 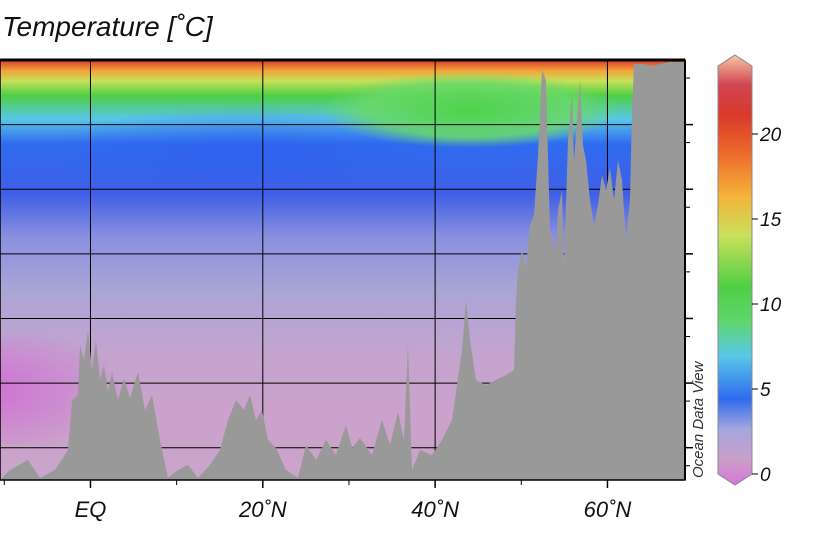 I want to click on colorbar-tick-label-1: 5, so click(x=765, y=390).